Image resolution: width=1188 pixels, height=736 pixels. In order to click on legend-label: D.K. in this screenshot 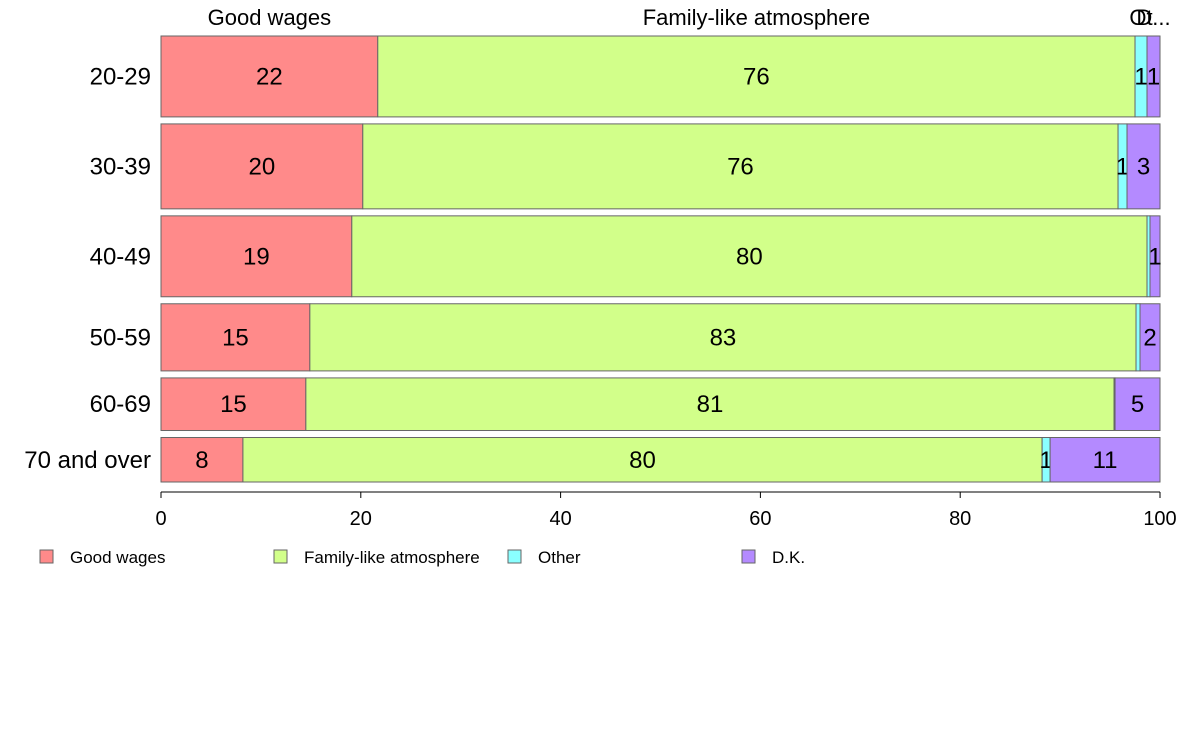, I will do `click(788, 557)`.